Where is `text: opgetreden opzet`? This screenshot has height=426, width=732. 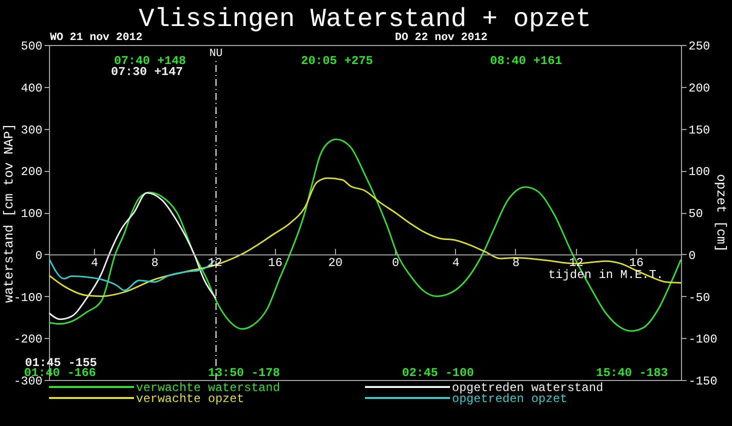 text: opgetreden opzet is located at coordinates (510, 399).